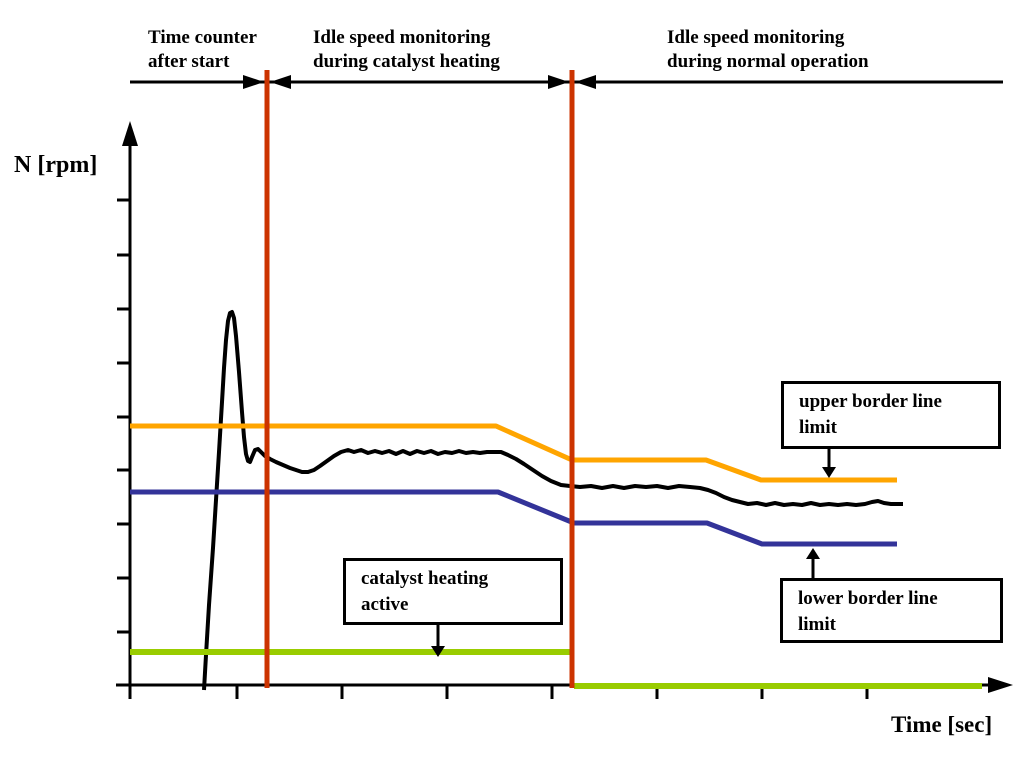 The width and height of the screenshot is (1036, 774). Describe the element at coordinates (56, 165) in the screenshot. I see `y-axis-label: N [rpm]` at that location.